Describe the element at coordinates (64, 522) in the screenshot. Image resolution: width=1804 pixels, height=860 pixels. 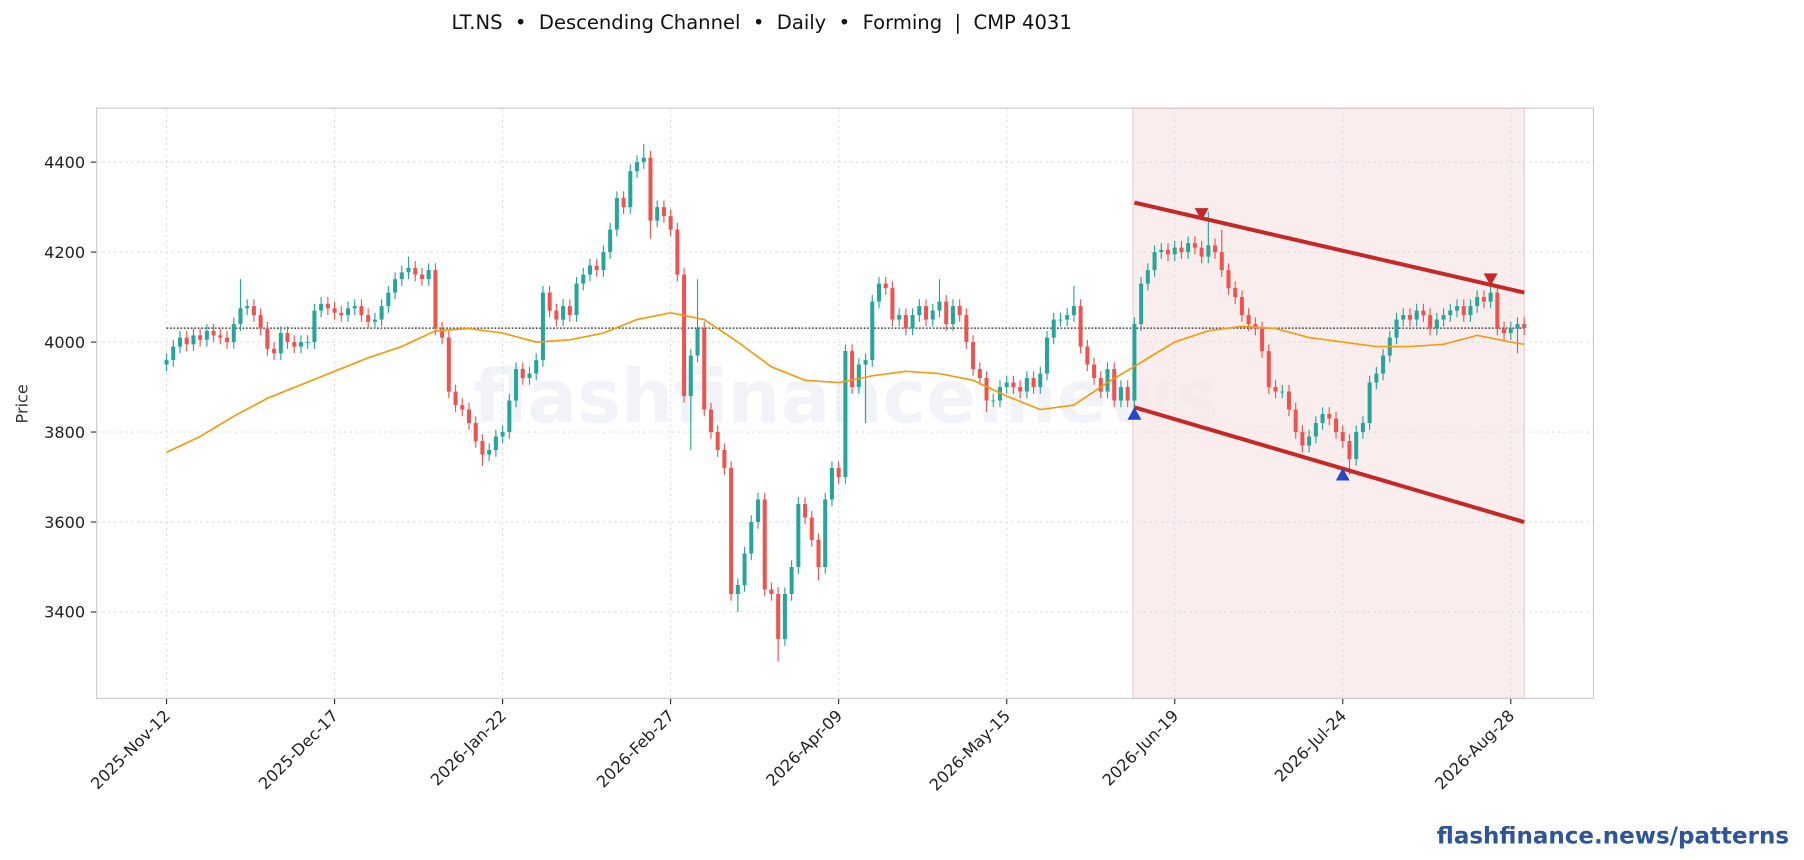
I see `y-tick-label: 3600` at that location.